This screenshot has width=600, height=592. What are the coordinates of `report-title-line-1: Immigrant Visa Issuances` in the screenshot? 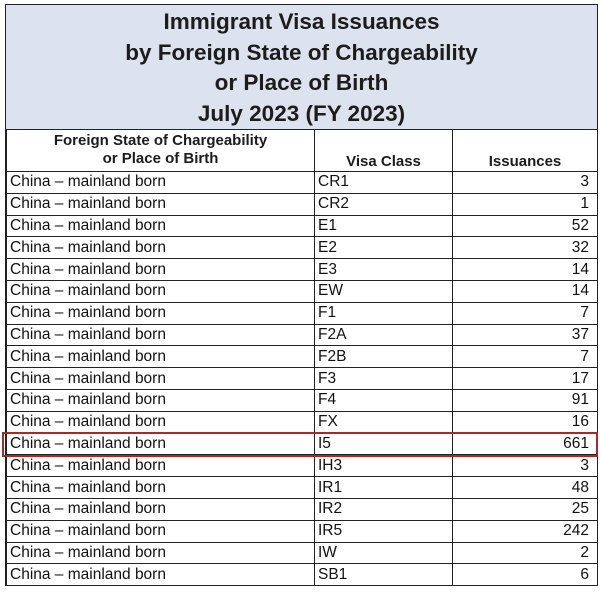 It's located at (301, 21).